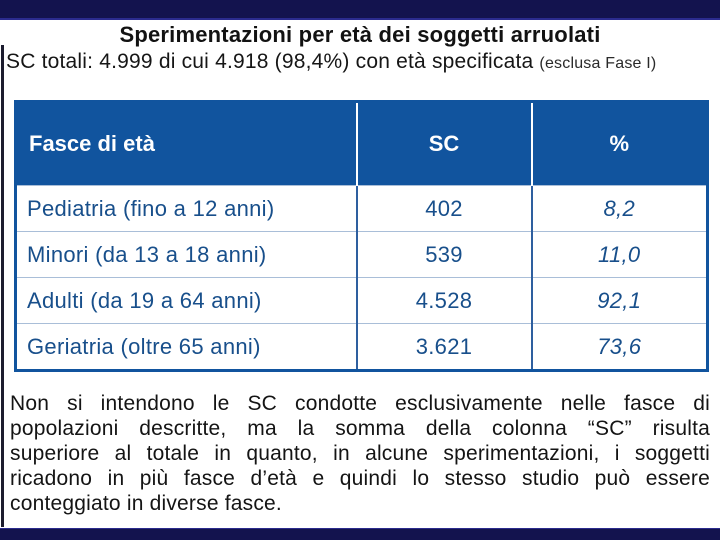 The image size is (720, 540). I want to click on table-row: Geriatria (oltre 65 anni) 3.621 73,6, so click(361, 347).